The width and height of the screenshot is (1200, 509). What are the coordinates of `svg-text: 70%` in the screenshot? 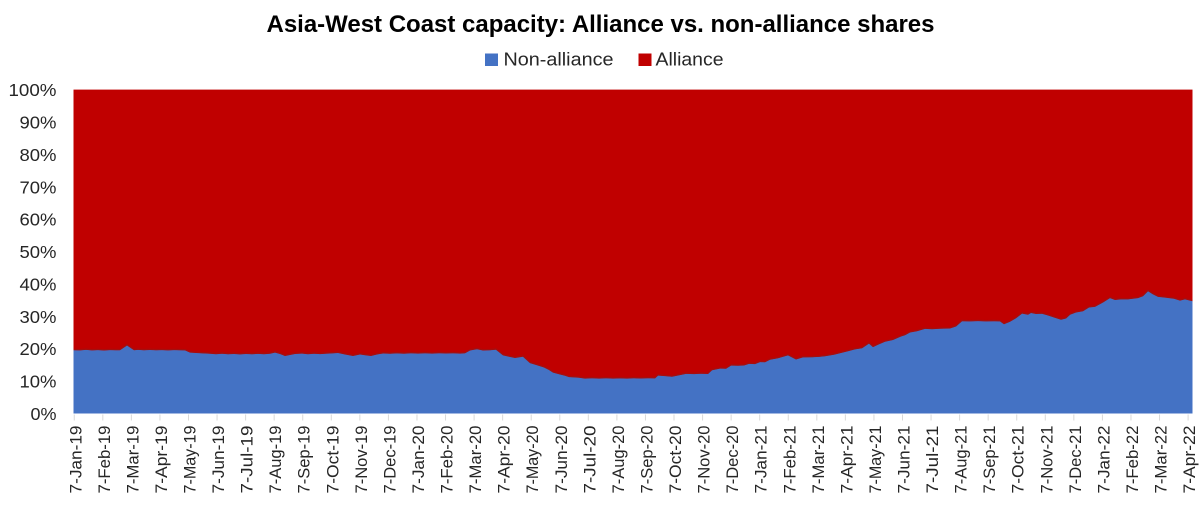 It's located at (38, 187).